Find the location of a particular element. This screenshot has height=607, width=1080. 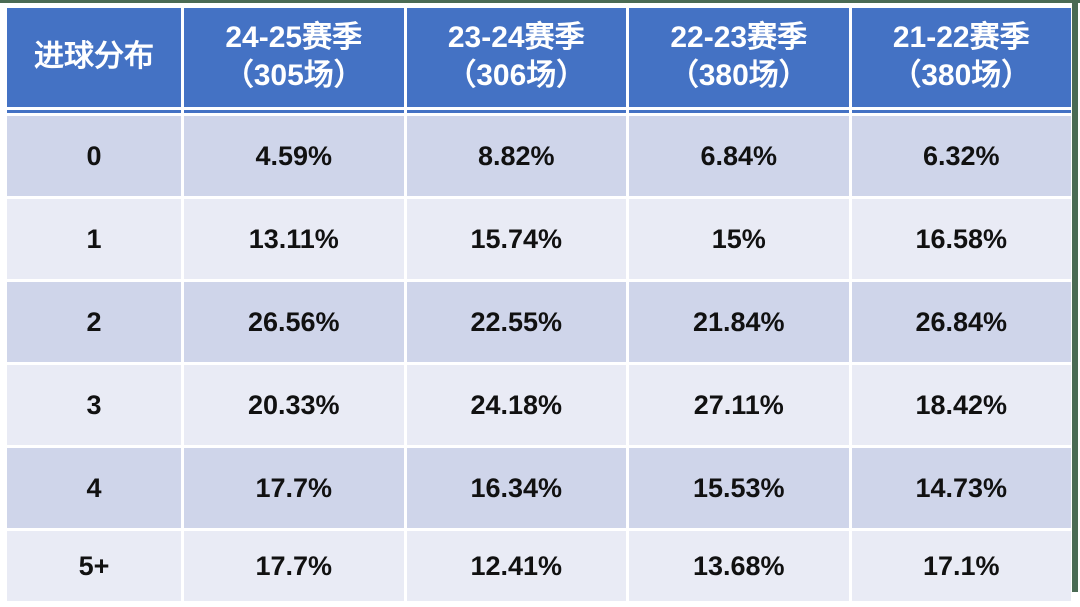

data-cell: 24.18% is located at coordinates (516, 405).